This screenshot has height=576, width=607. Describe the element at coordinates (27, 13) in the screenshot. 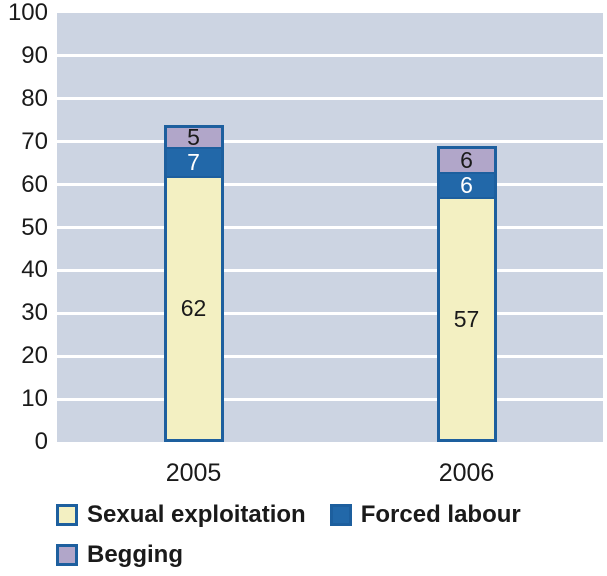

I see `y-tick-label-100: 100` at that location.